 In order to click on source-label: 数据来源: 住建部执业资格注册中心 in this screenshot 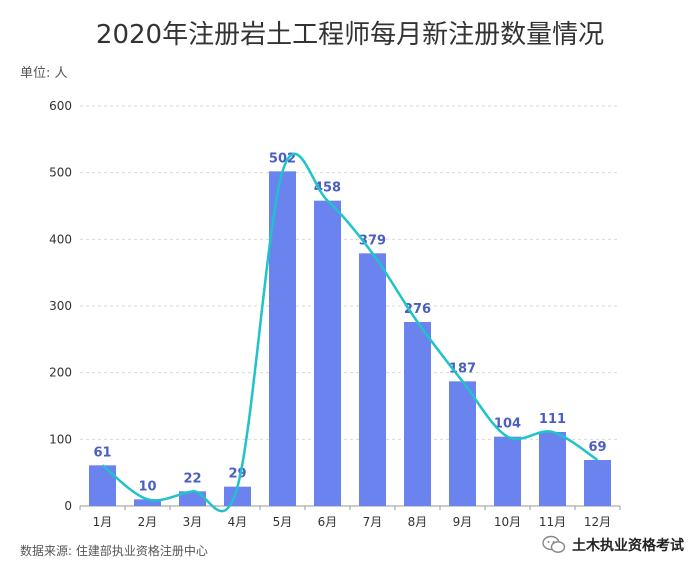, I will do `click(114, 551)`.